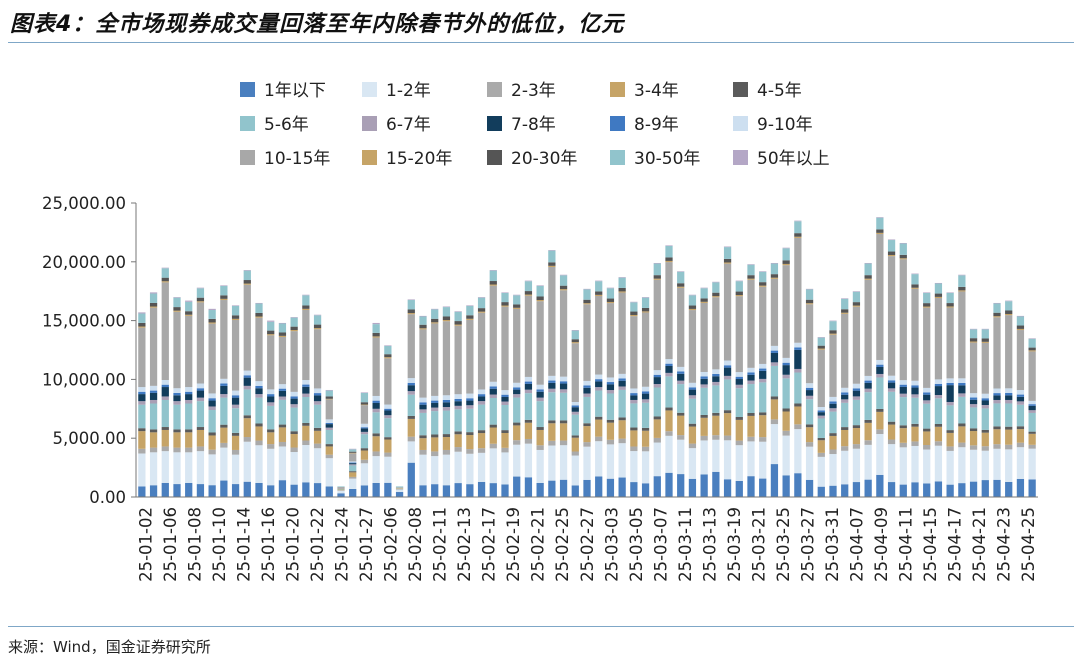 The height and width of the screenshot is (662, 1080). What do you see at coordinates (793, 159) in the screenshot?
I see `legend-label-14: 50年以上` at bounding box center [793, 159].